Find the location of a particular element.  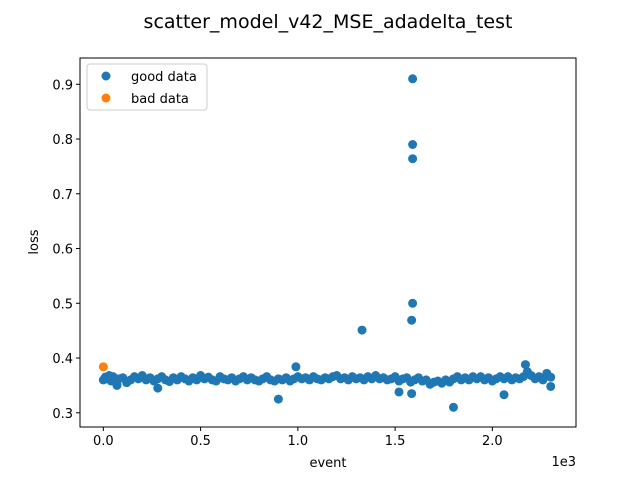

y-axis-label: loss is located at coordinates (34, 241).